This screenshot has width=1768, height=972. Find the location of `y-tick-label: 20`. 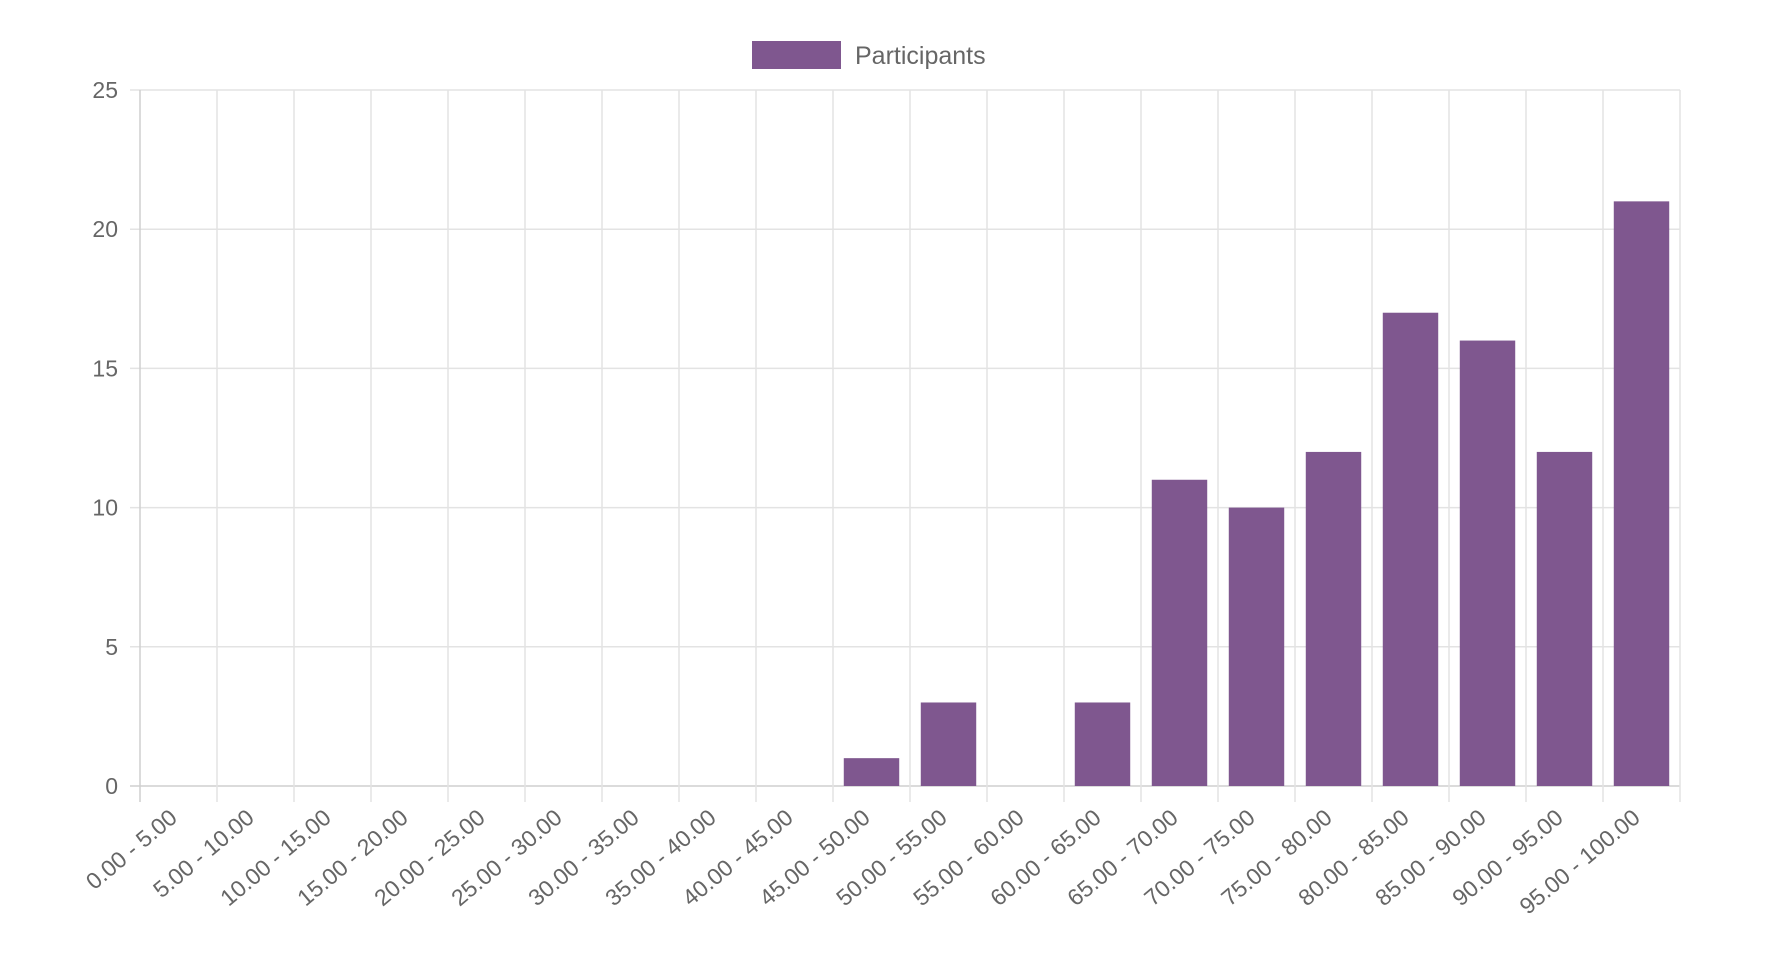

y-tick-label: 20 is located at coordinates (105, 229).